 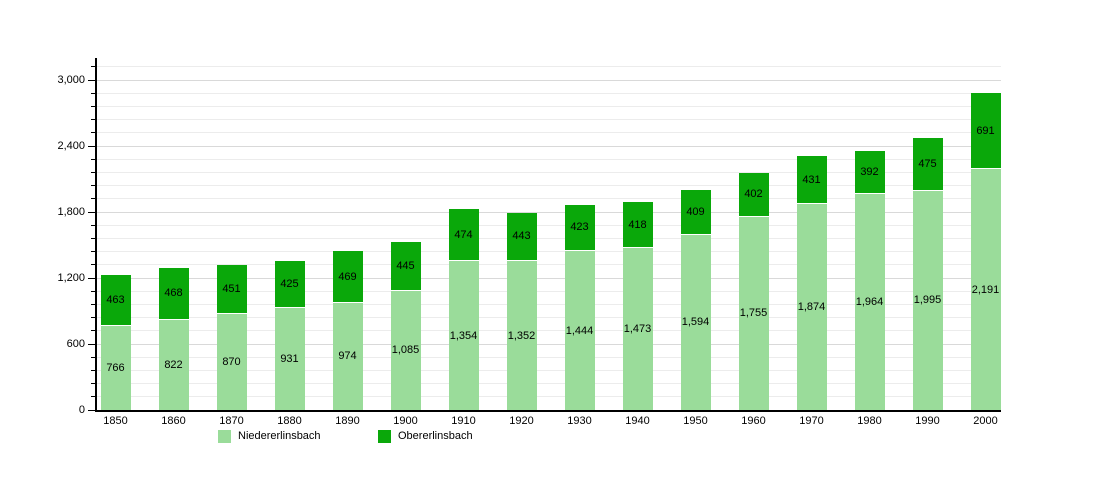 What do you see at coordinates (985, 131) in the screenshot?
I see `bar-segment-obererlinsbach: 691` at bounding box center [985, 131].